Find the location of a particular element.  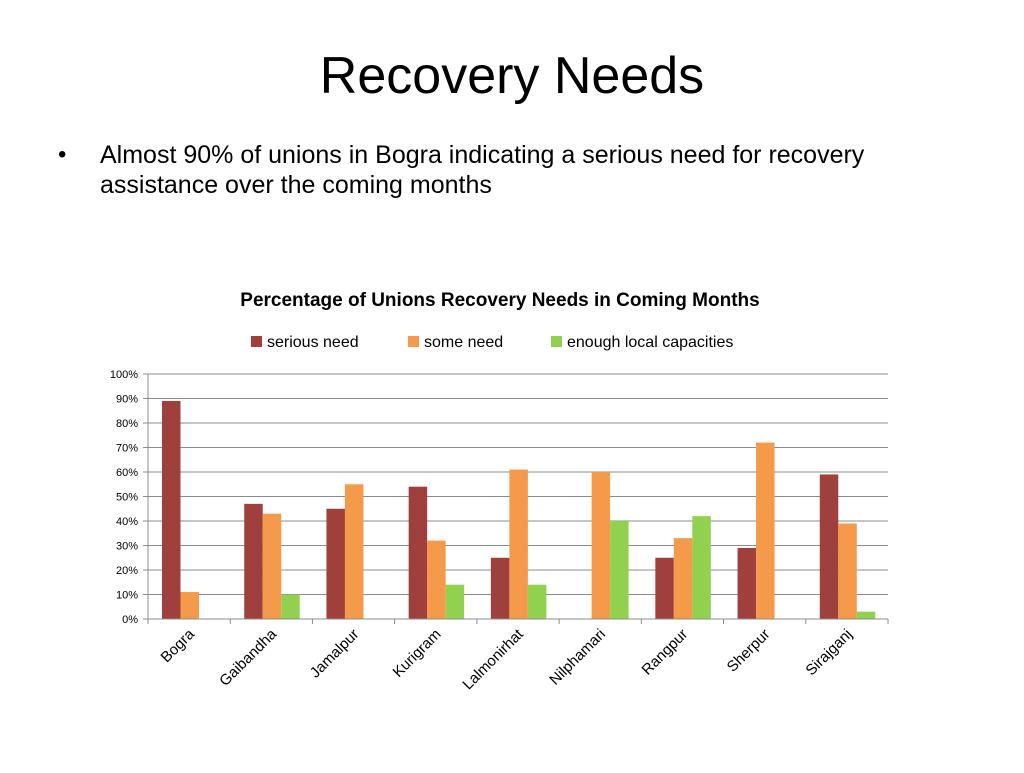

x-tick-label: Rangpur is located at coordinates (665, 652).